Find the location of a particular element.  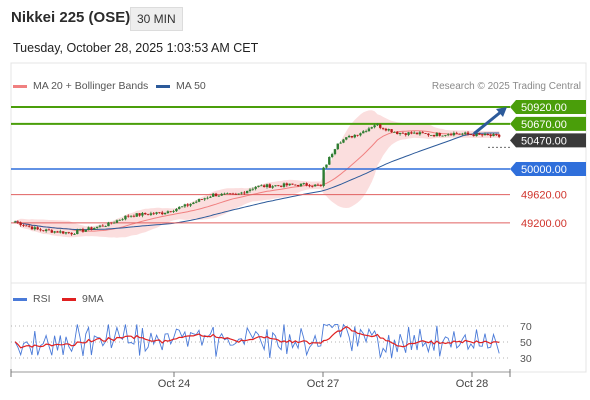

chart-title: Nikkei 225 (OSE) is located at coordinates (71, 17).